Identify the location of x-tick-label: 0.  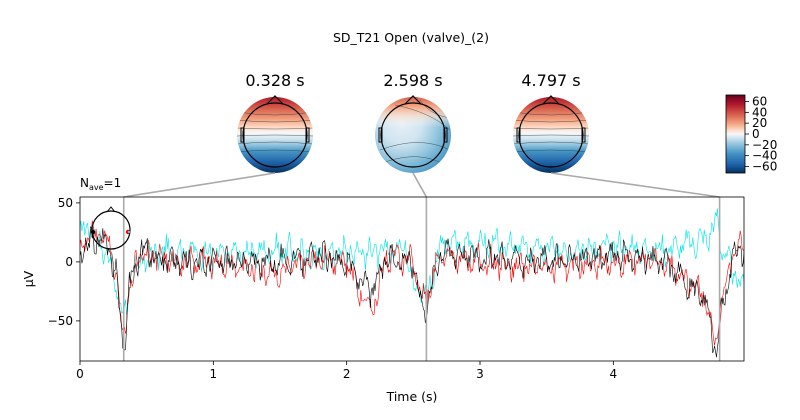
(80, 374).